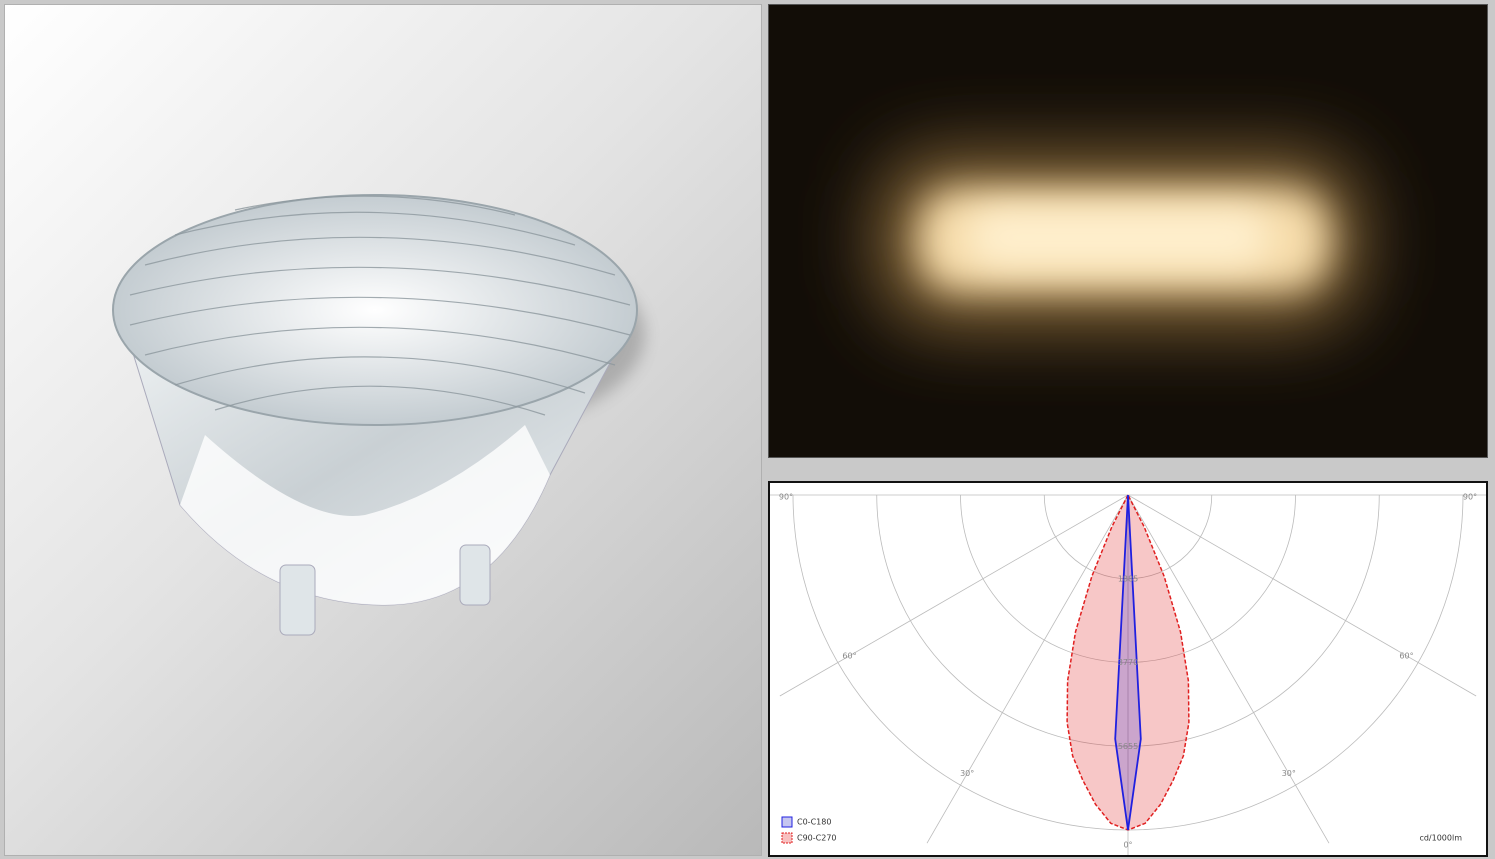 Image resolution: width=1495 pixels, height=859 pixels. I want to click on legend-label: C0-C180, so click(814, 822).